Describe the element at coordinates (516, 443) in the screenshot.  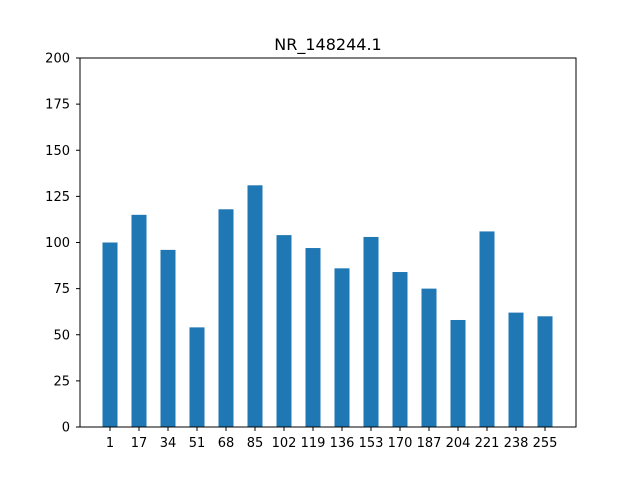
I see `x-tick-label-238: 238` at that location.